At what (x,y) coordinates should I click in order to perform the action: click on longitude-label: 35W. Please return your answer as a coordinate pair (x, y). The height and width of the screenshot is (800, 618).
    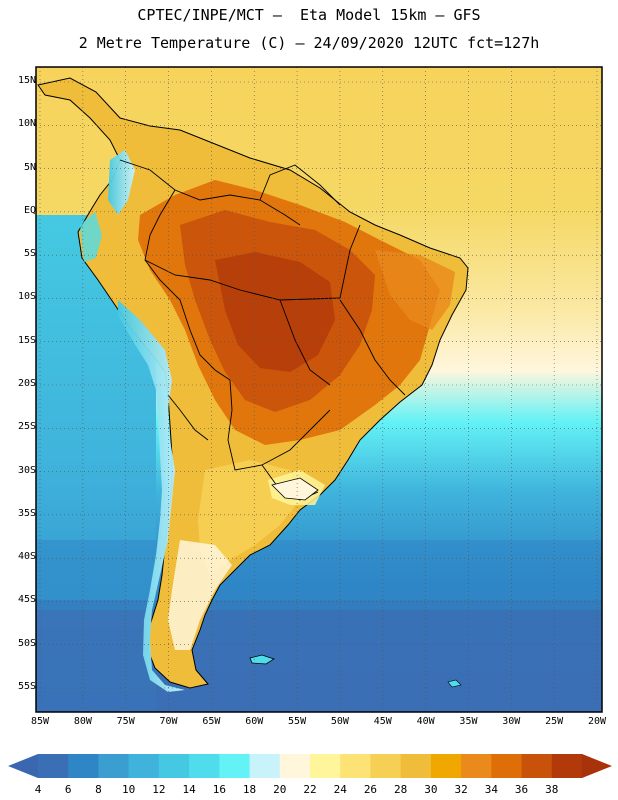
    Looking at the image, I should click on (468, 721).